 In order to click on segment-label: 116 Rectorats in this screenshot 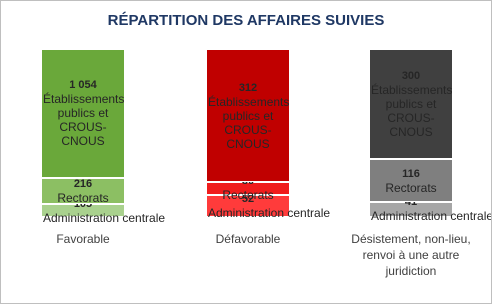, I will do `click(411, 181)`.